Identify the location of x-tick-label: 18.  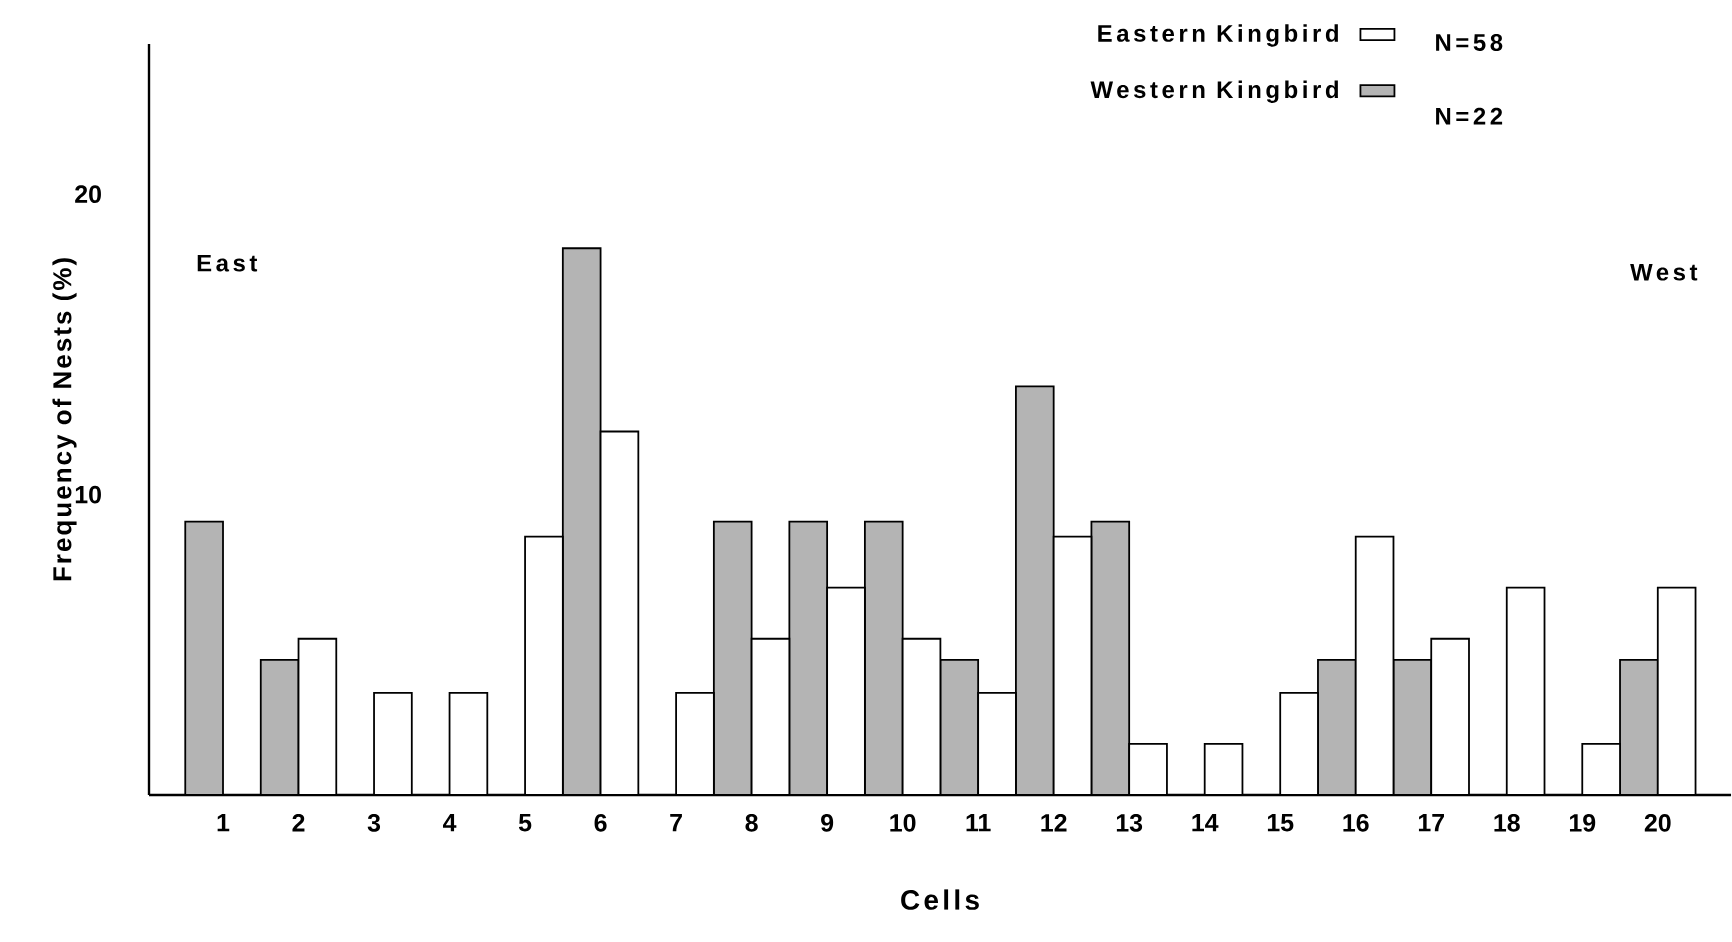
(1507, 823).